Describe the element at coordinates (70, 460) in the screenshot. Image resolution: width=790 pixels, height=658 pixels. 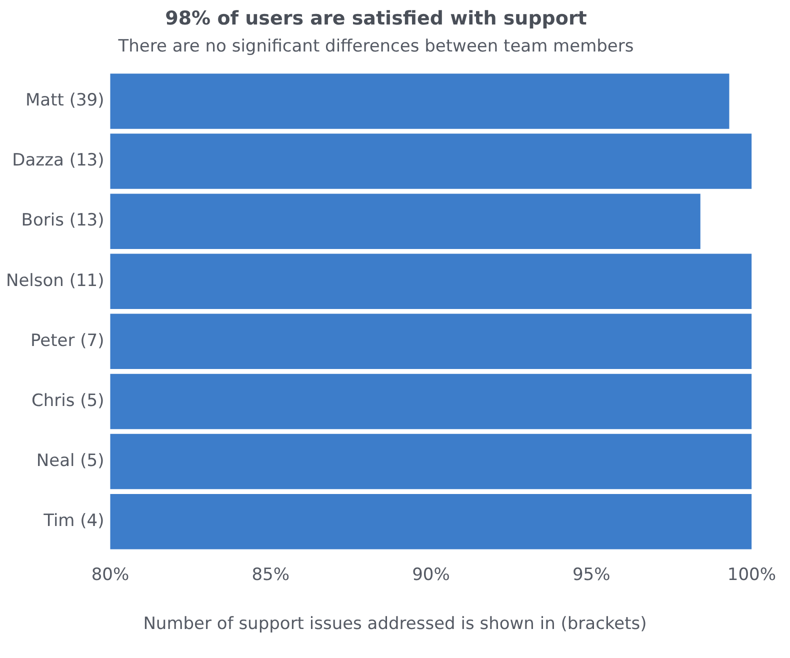
I see `y-tick-label: Neal (5)` at that location.